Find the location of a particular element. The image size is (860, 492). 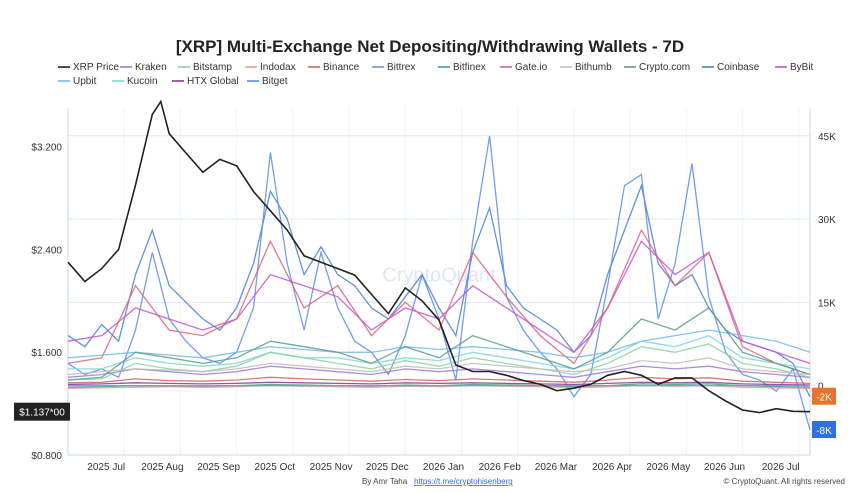

x-tick-label: 2026 Apr is located at coordinates (612, 467).